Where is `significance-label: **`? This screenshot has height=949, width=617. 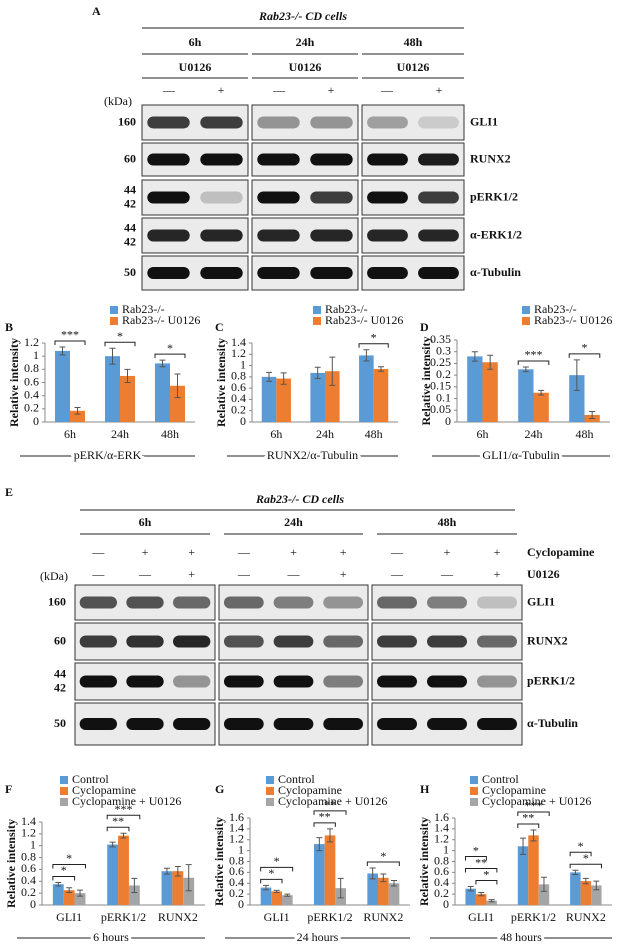
significance-label: ** is located at coordinates (481, 862).